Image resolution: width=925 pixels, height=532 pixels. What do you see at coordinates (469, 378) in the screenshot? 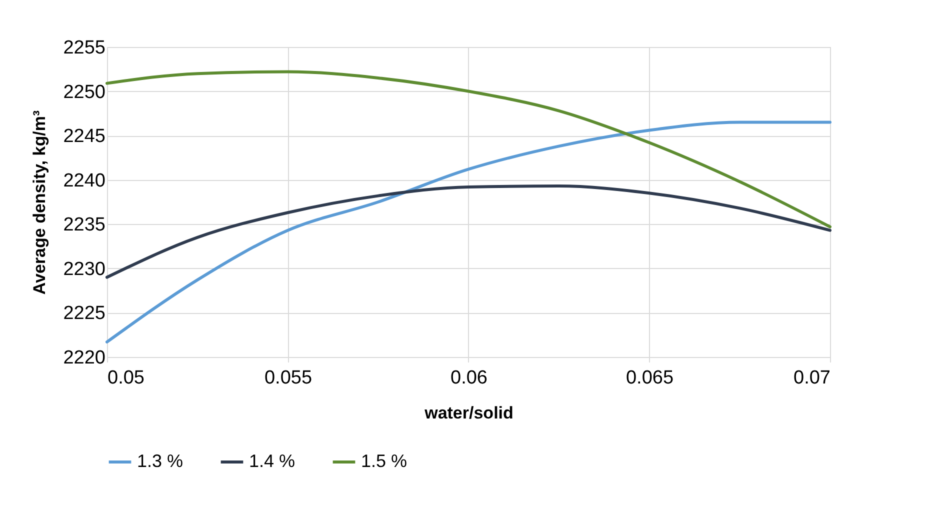
I see `x-tick-label: 0.06` at bounding box center [469, 378].